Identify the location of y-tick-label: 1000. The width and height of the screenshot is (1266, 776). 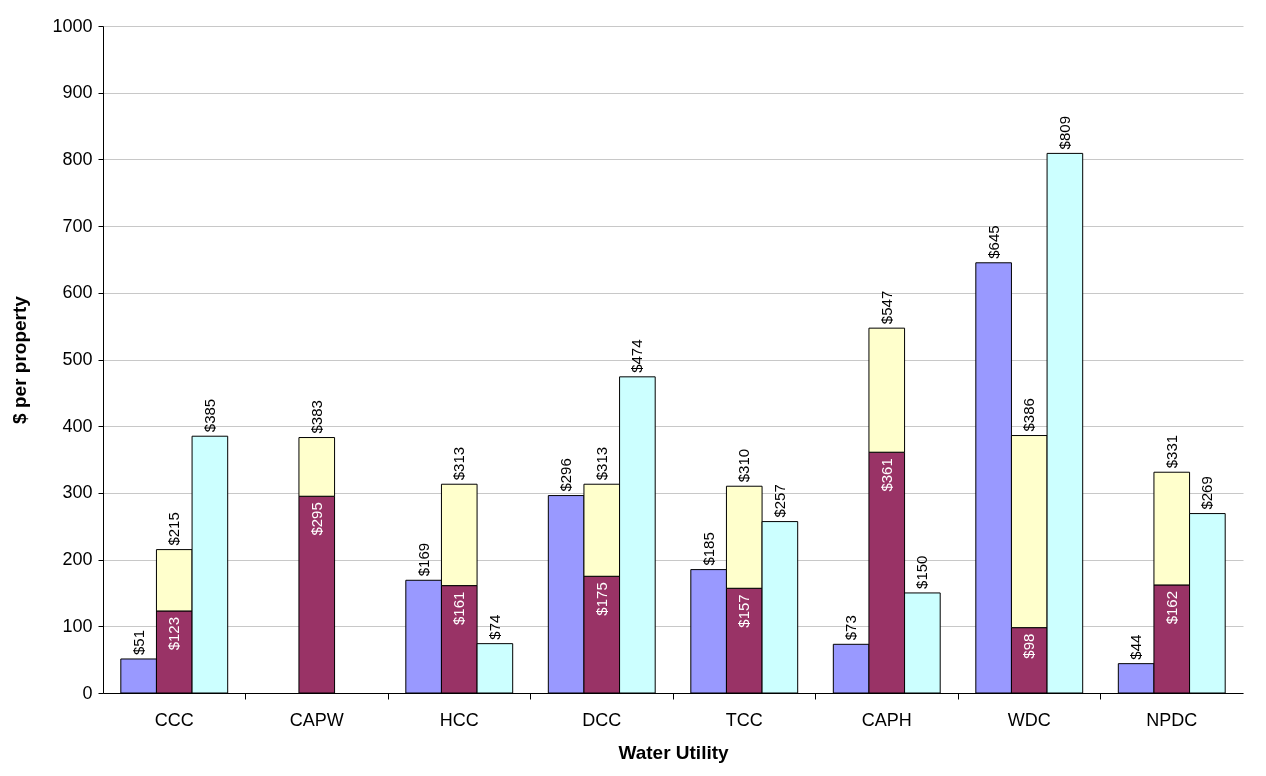
(72, 25).